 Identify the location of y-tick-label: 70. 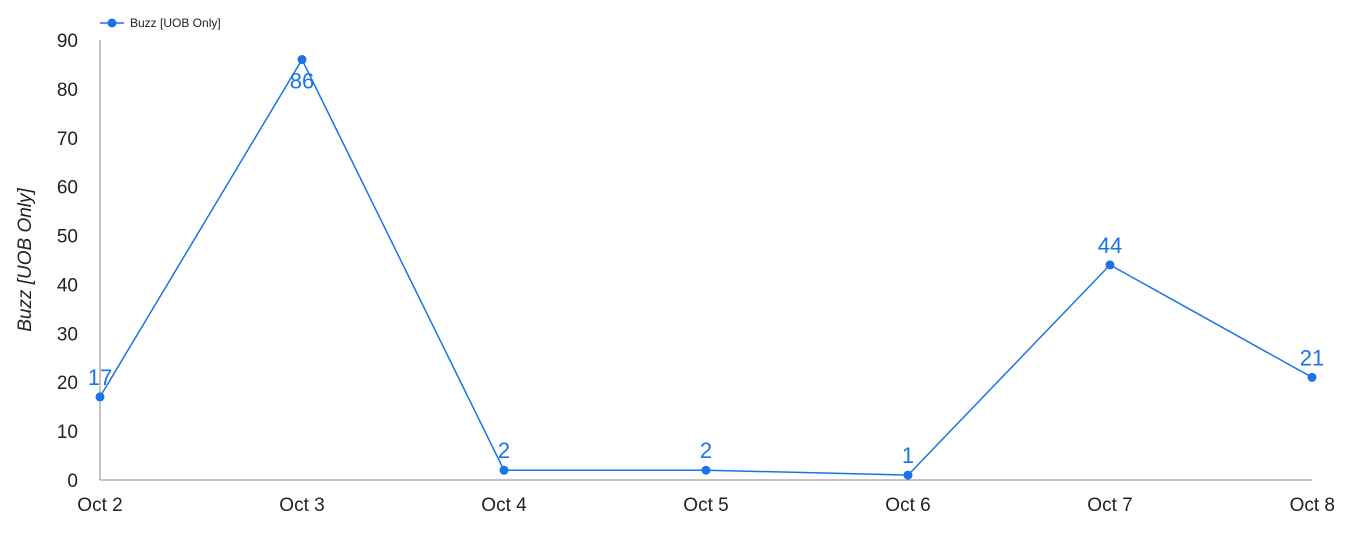
(67, 139).